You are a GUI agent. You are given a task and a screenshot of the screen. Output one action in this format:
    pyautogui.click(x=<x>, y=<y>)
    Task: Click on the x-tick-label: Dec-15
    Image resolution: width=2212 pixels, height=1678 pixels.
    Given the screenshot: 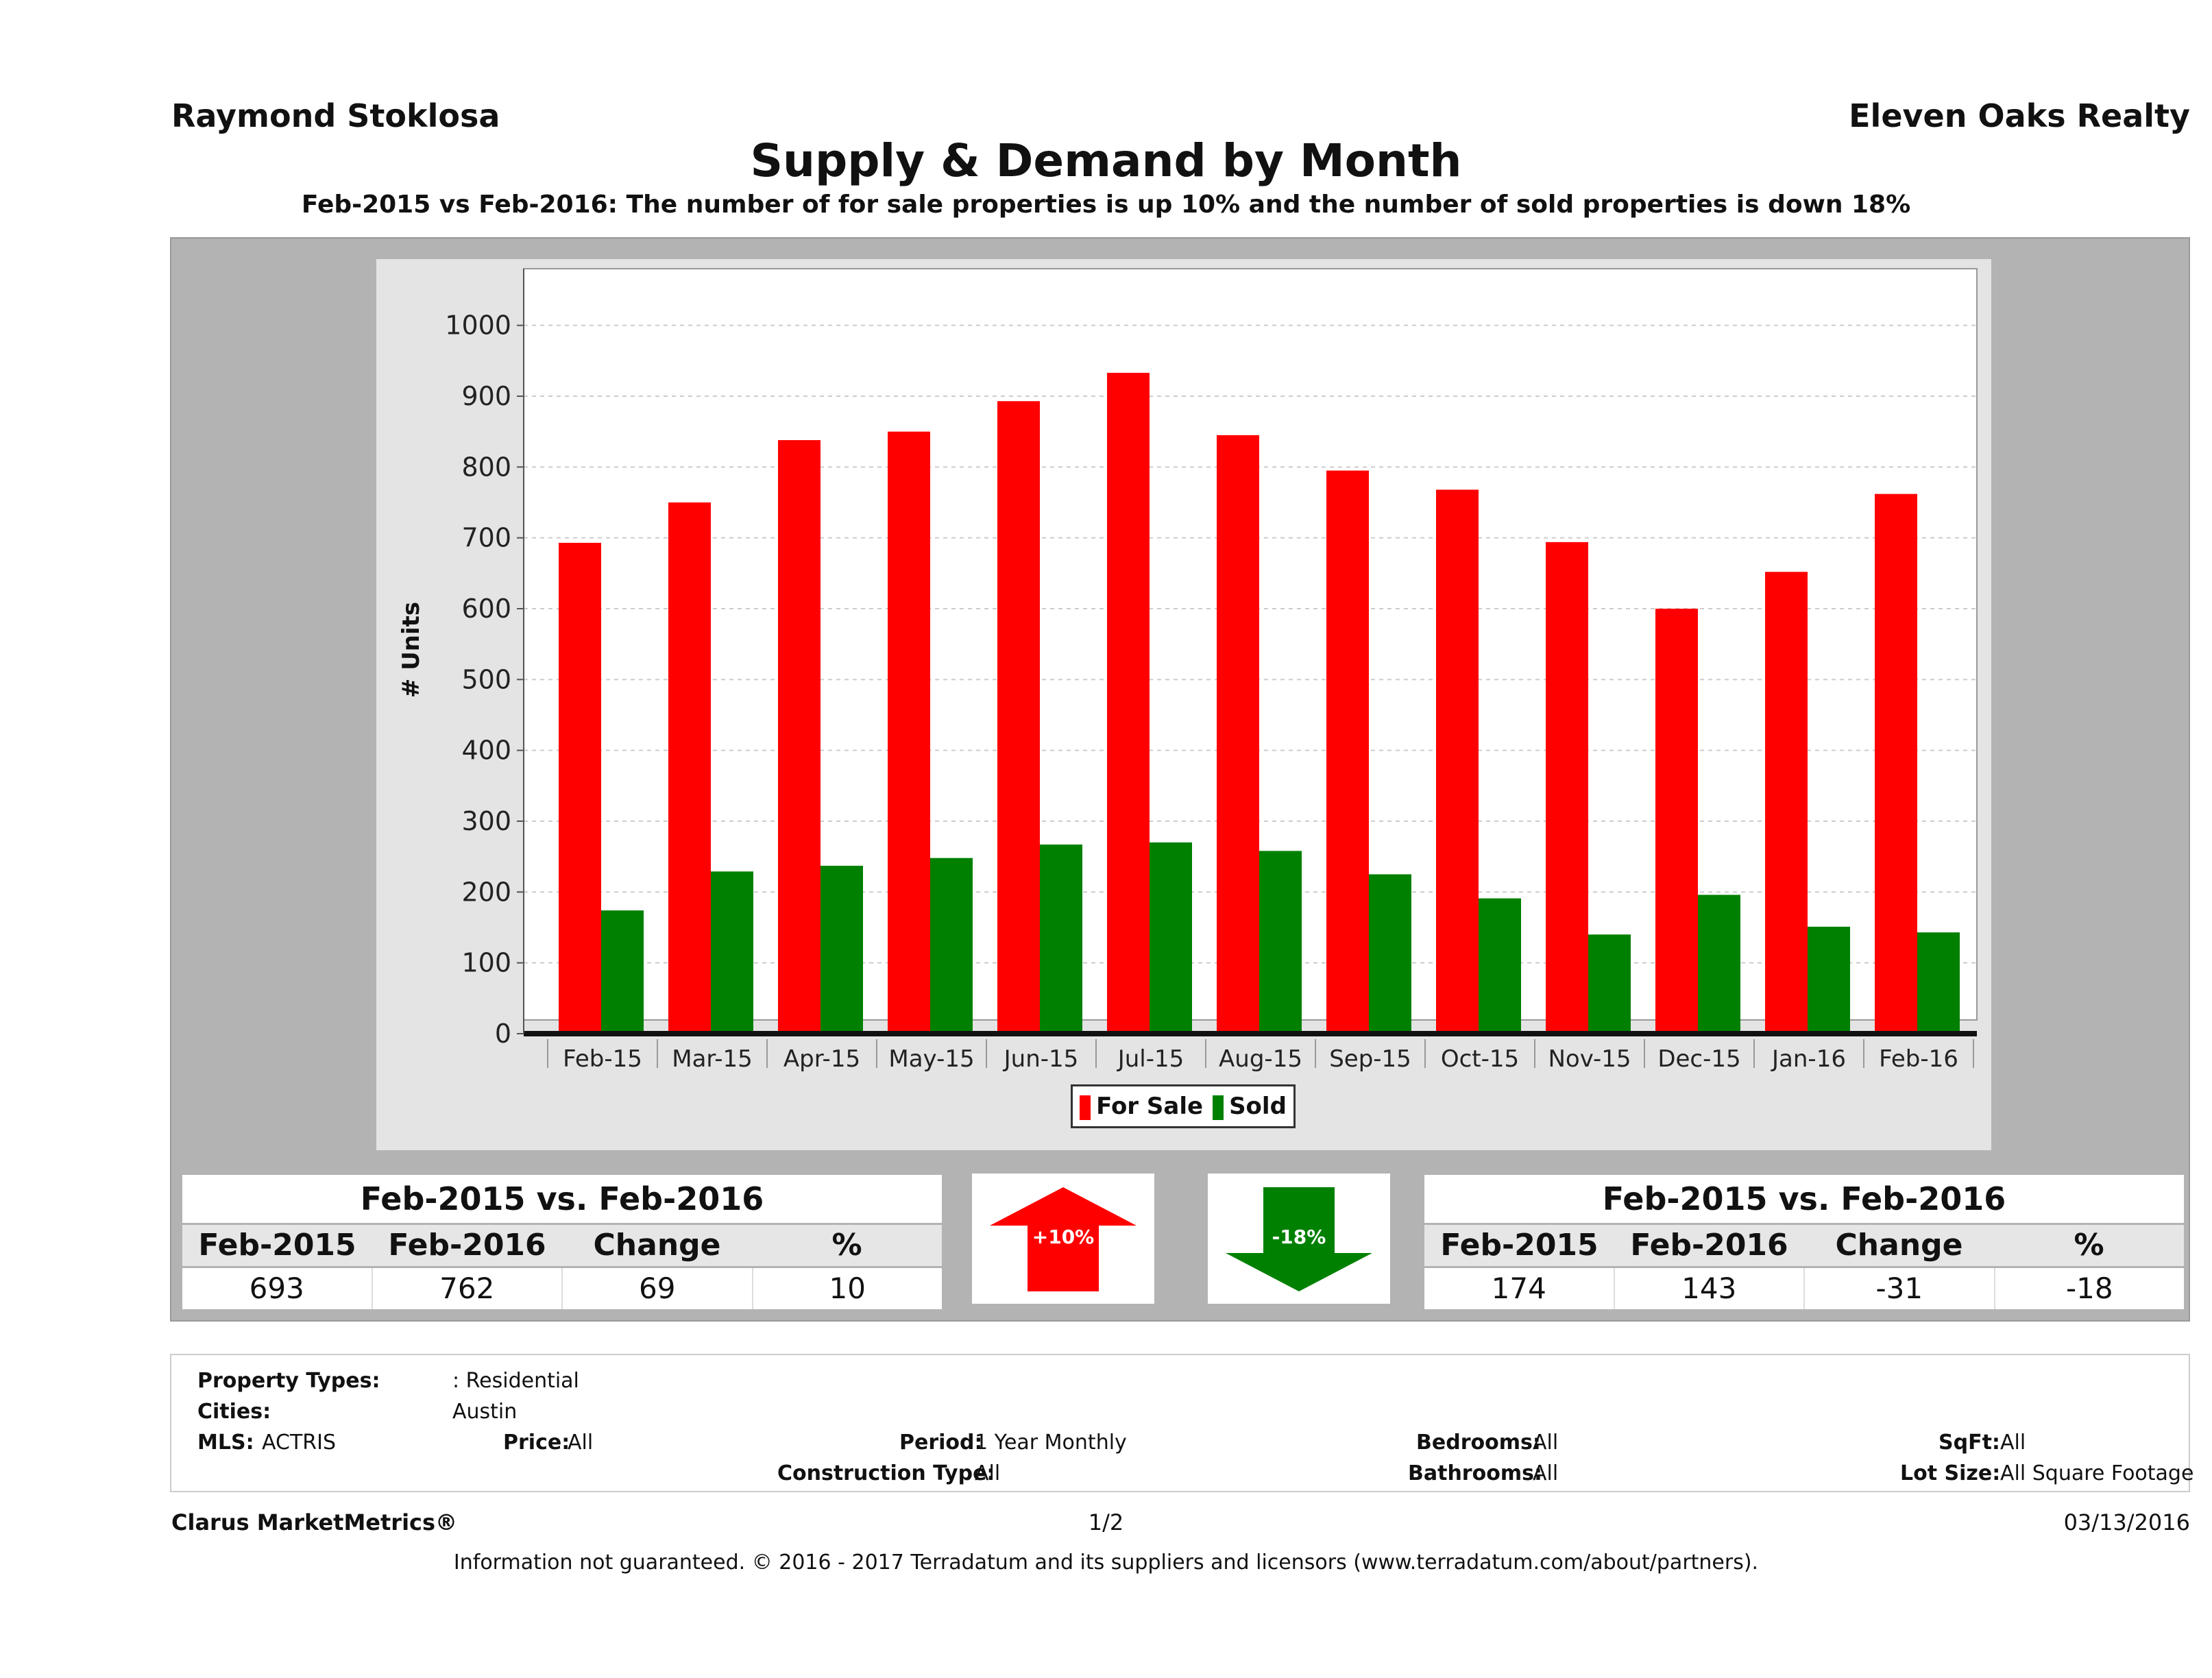 What is the action you would take?
    pyautogui.click(x=1698, y=1059)
    